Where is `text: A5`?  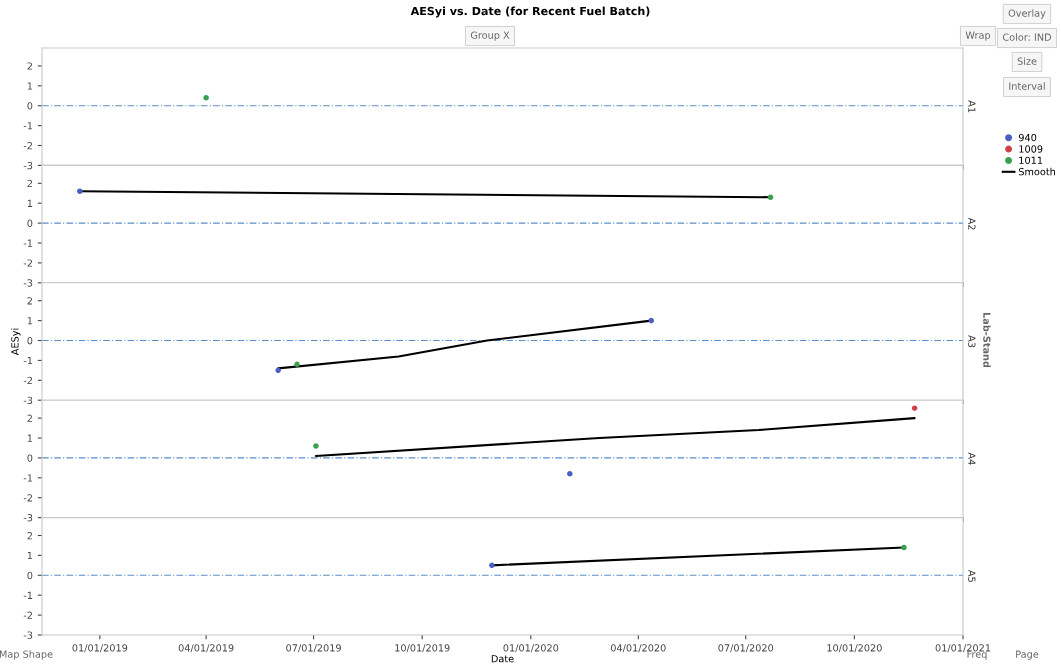 text: A5 is located at coordinates (972, 575).